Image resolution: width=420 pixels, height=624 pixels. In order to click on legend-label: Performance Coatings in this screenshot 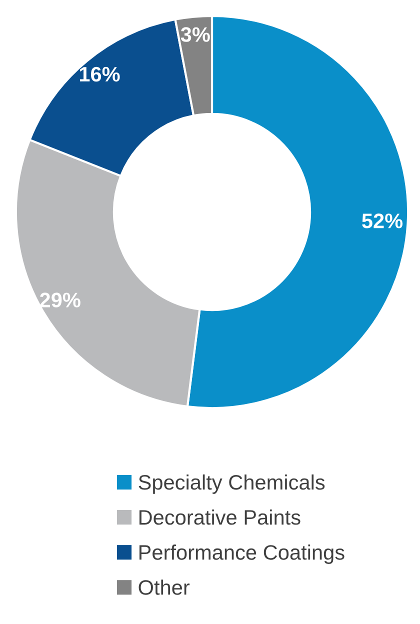, I will do `click(241, 554)`.